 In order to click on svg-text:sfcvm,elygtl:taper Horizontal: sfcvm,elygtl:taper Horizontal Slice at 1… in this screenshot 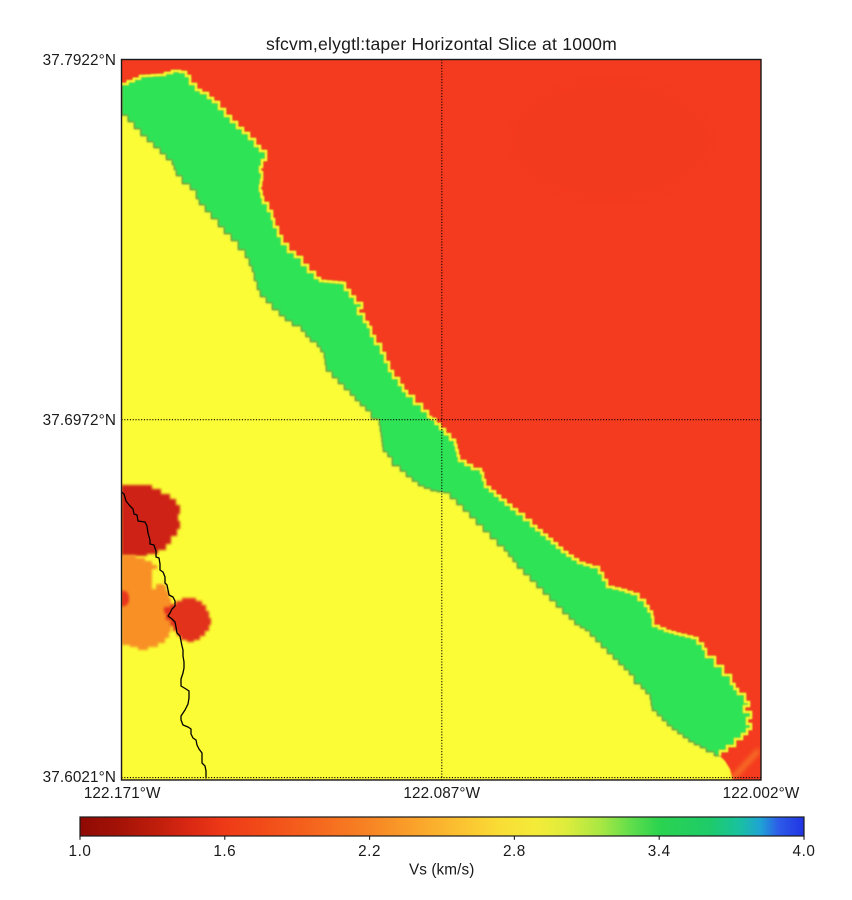, I will do `click(441, 44)`.